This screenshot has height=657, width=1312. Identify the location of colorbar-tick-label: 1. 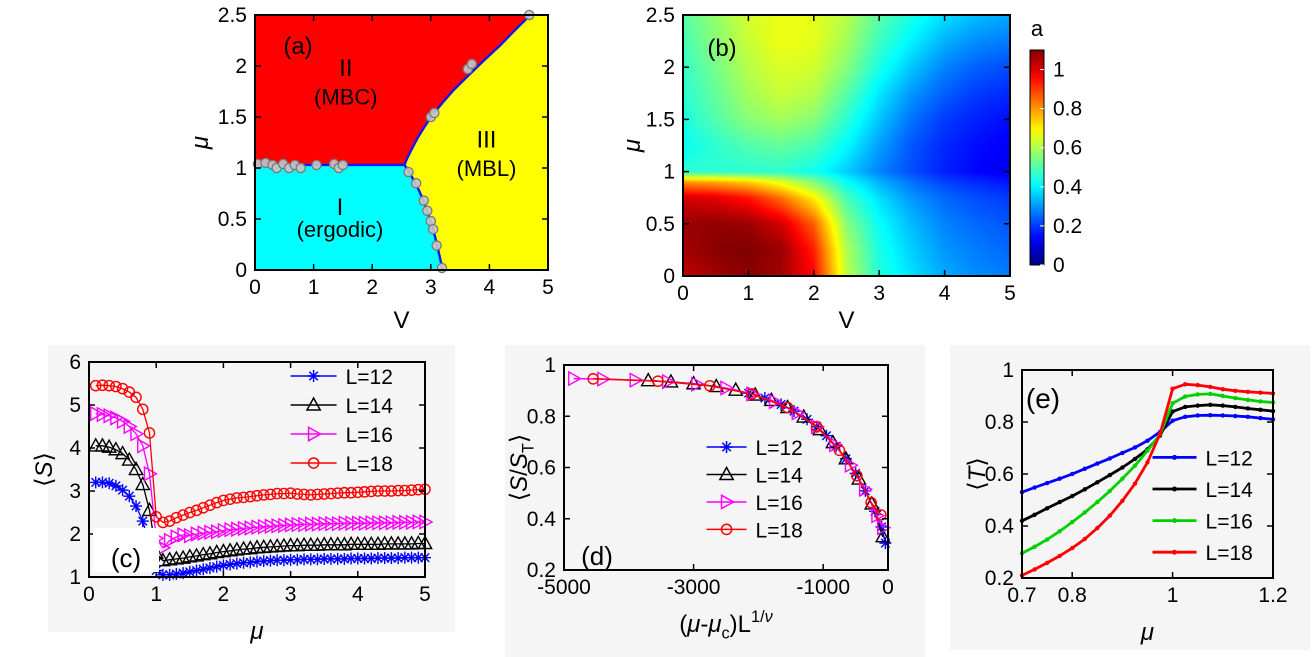
(1059, 70).